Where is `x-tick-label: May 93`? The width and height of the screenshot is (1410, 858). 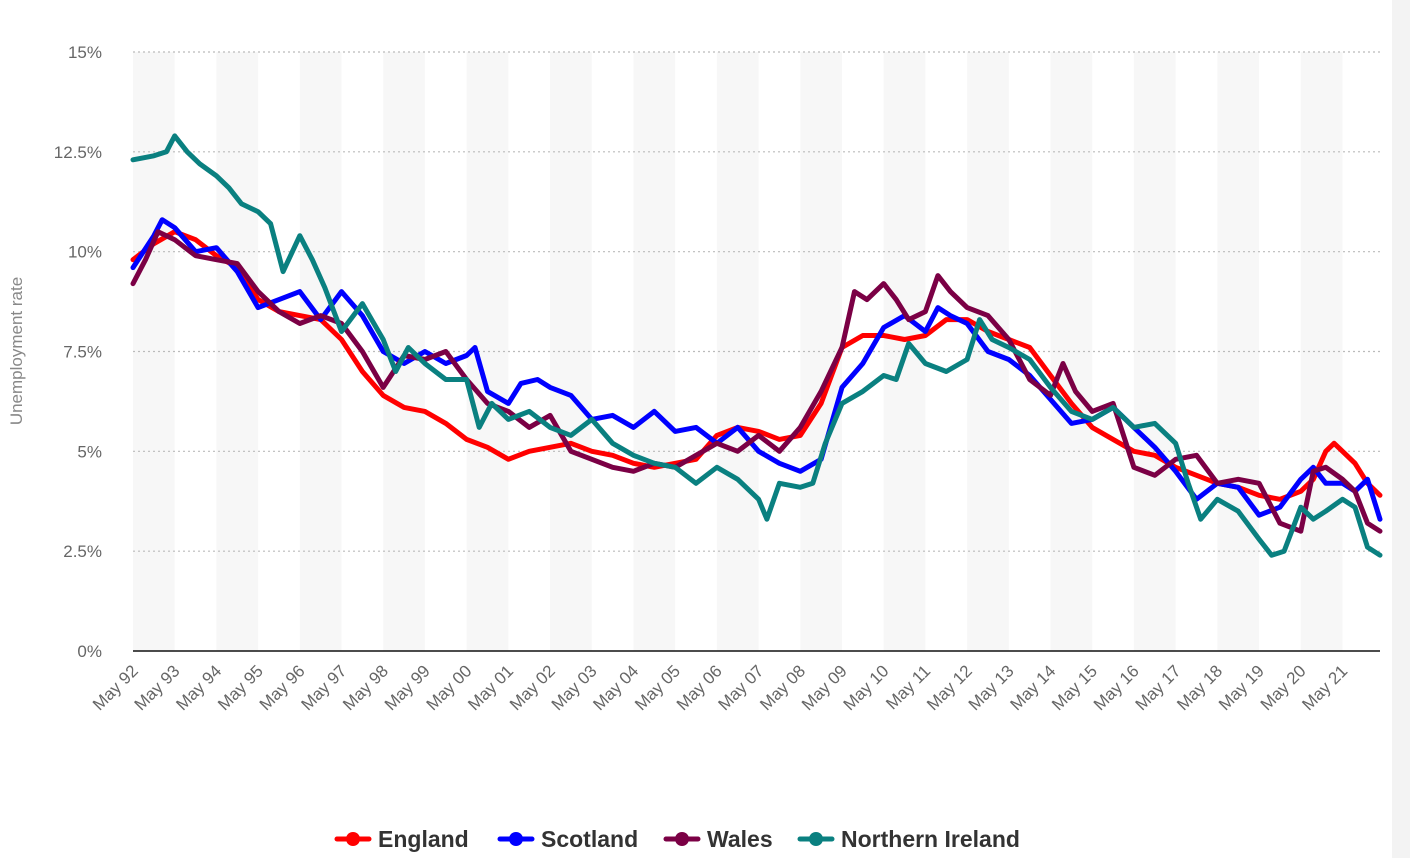 x-tick-label: May 93 is located at coordinates (157, 687).